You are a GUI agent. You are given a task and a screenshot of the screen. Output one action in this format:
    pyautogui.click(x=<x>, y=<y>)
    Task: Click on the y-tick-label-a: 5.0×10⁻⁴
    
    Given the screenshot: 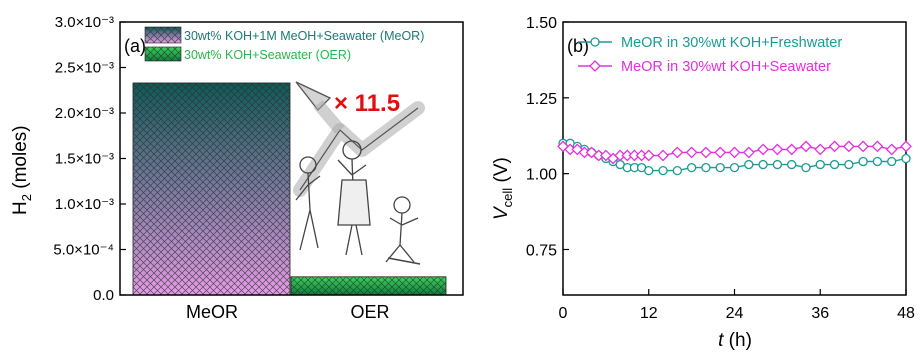 What is the action you would take?
    pyautogui.click(x=83, y=250)
    